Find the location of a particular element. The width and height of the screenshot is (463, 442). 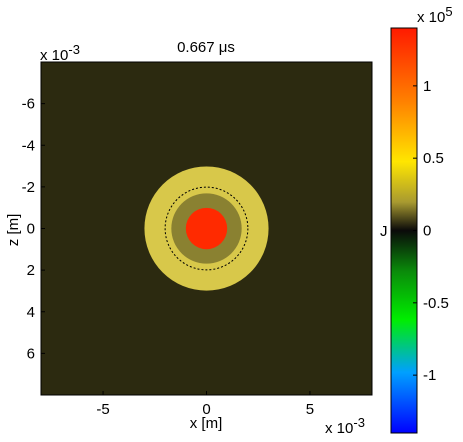

y-tick-label: -4 is located at coordinates (28, 145).